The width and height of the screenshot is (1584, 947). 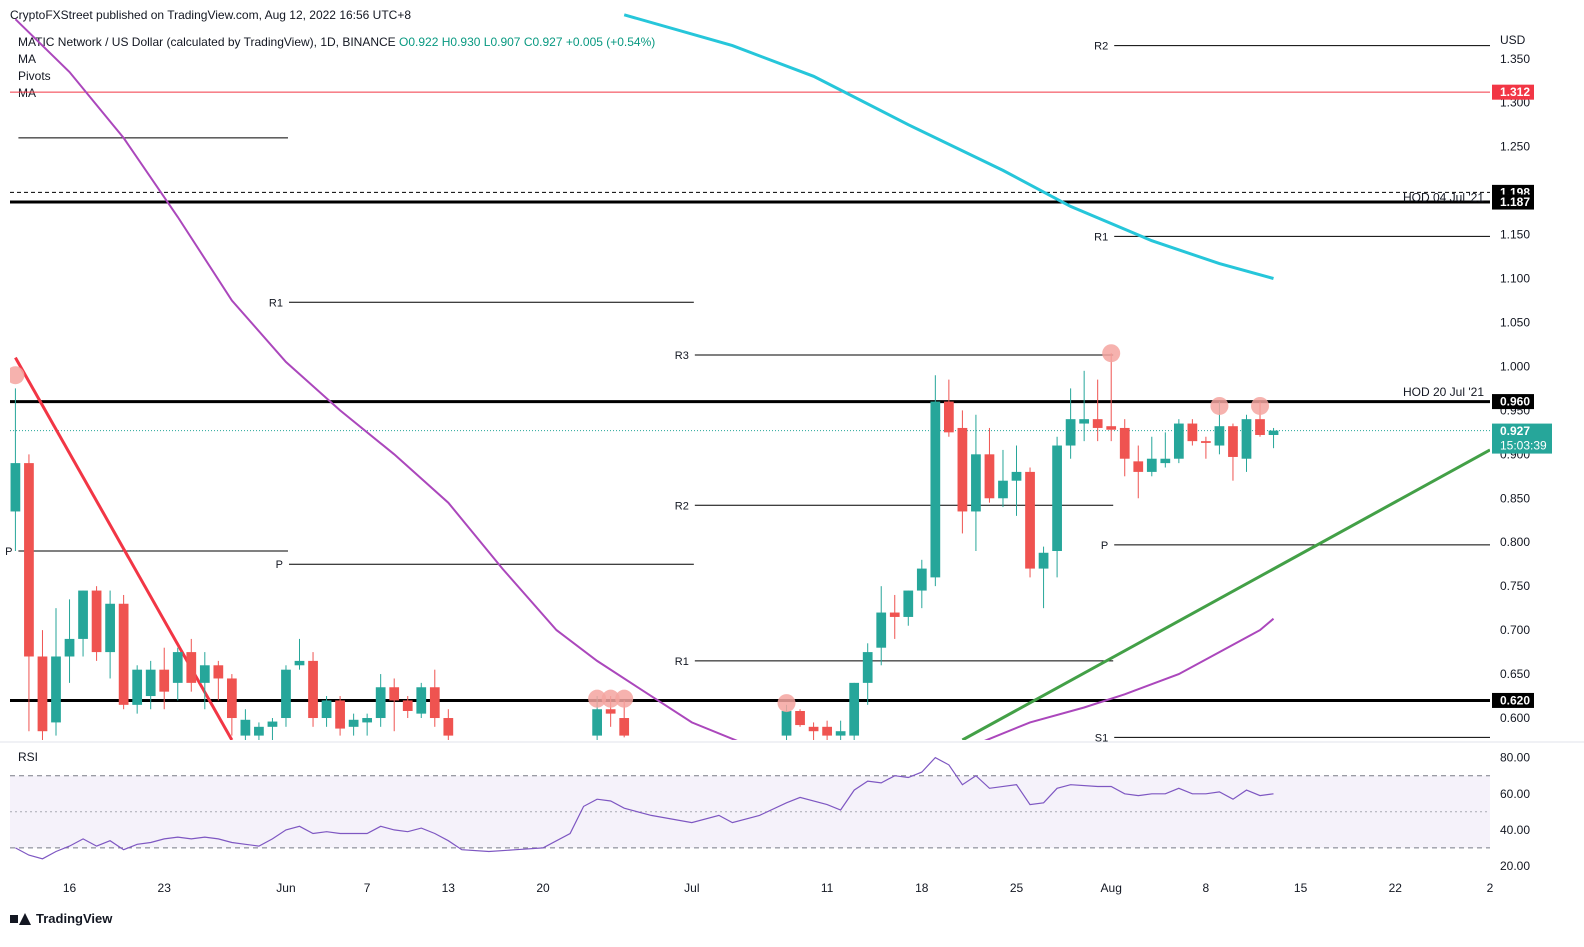 What do you see at coordinates (1515, 279) in the screenshot?
I see `price-tick-label: 1.100` at bounding box center [1515, 279].